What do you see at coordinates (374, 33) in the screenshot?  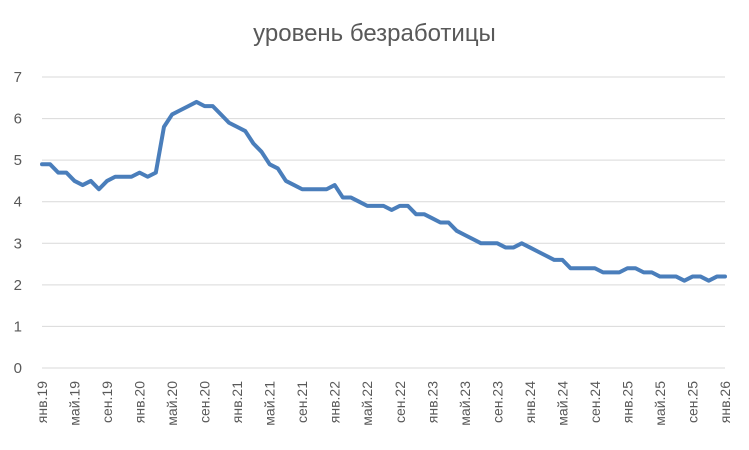 I see `chart-title: уровень безработицы` at bounding box center [374, 33].